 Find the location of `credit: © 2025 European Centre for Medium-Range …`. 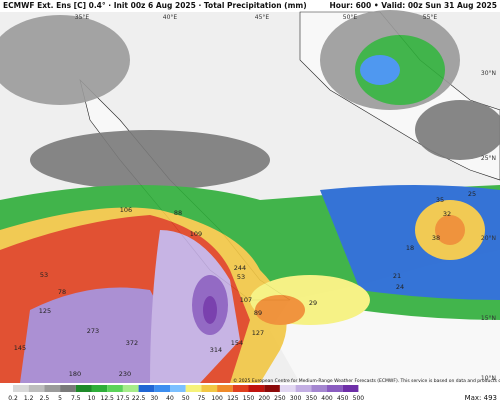

credit: © 2025 European Centre for Medium-Range … is located at coordinates (366, 380).